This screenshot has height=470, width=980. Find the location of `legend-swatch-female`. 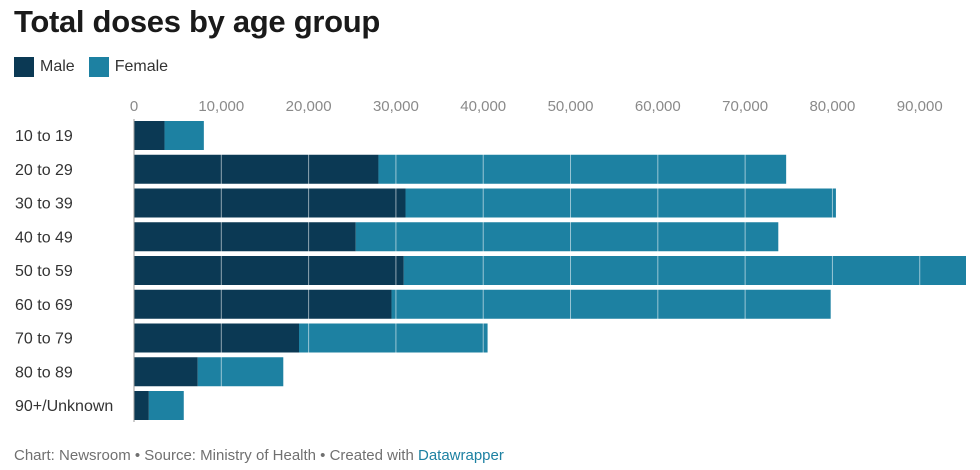

legend-swatch-female is located at coordinates (98, 67).